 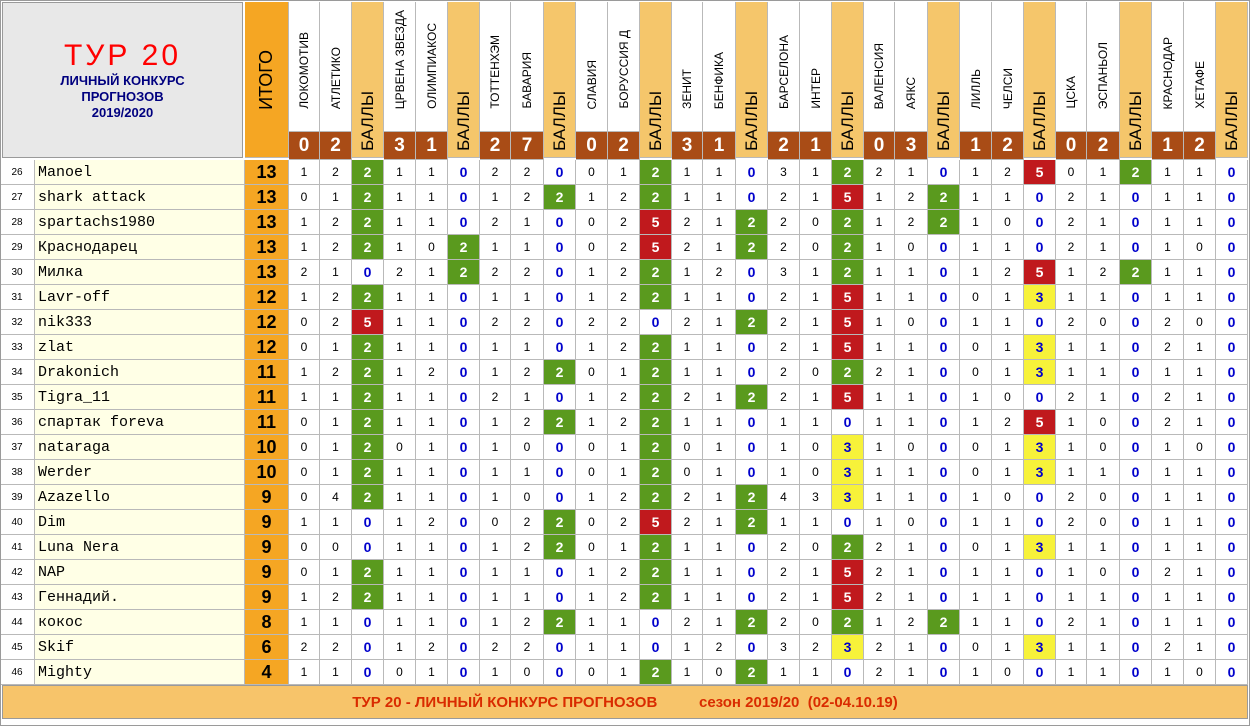 What do you see at coordinates (1071, 67) in the screenshot?
I see `home-team-header: ЦСКА` at bounding box center [1071, 67].